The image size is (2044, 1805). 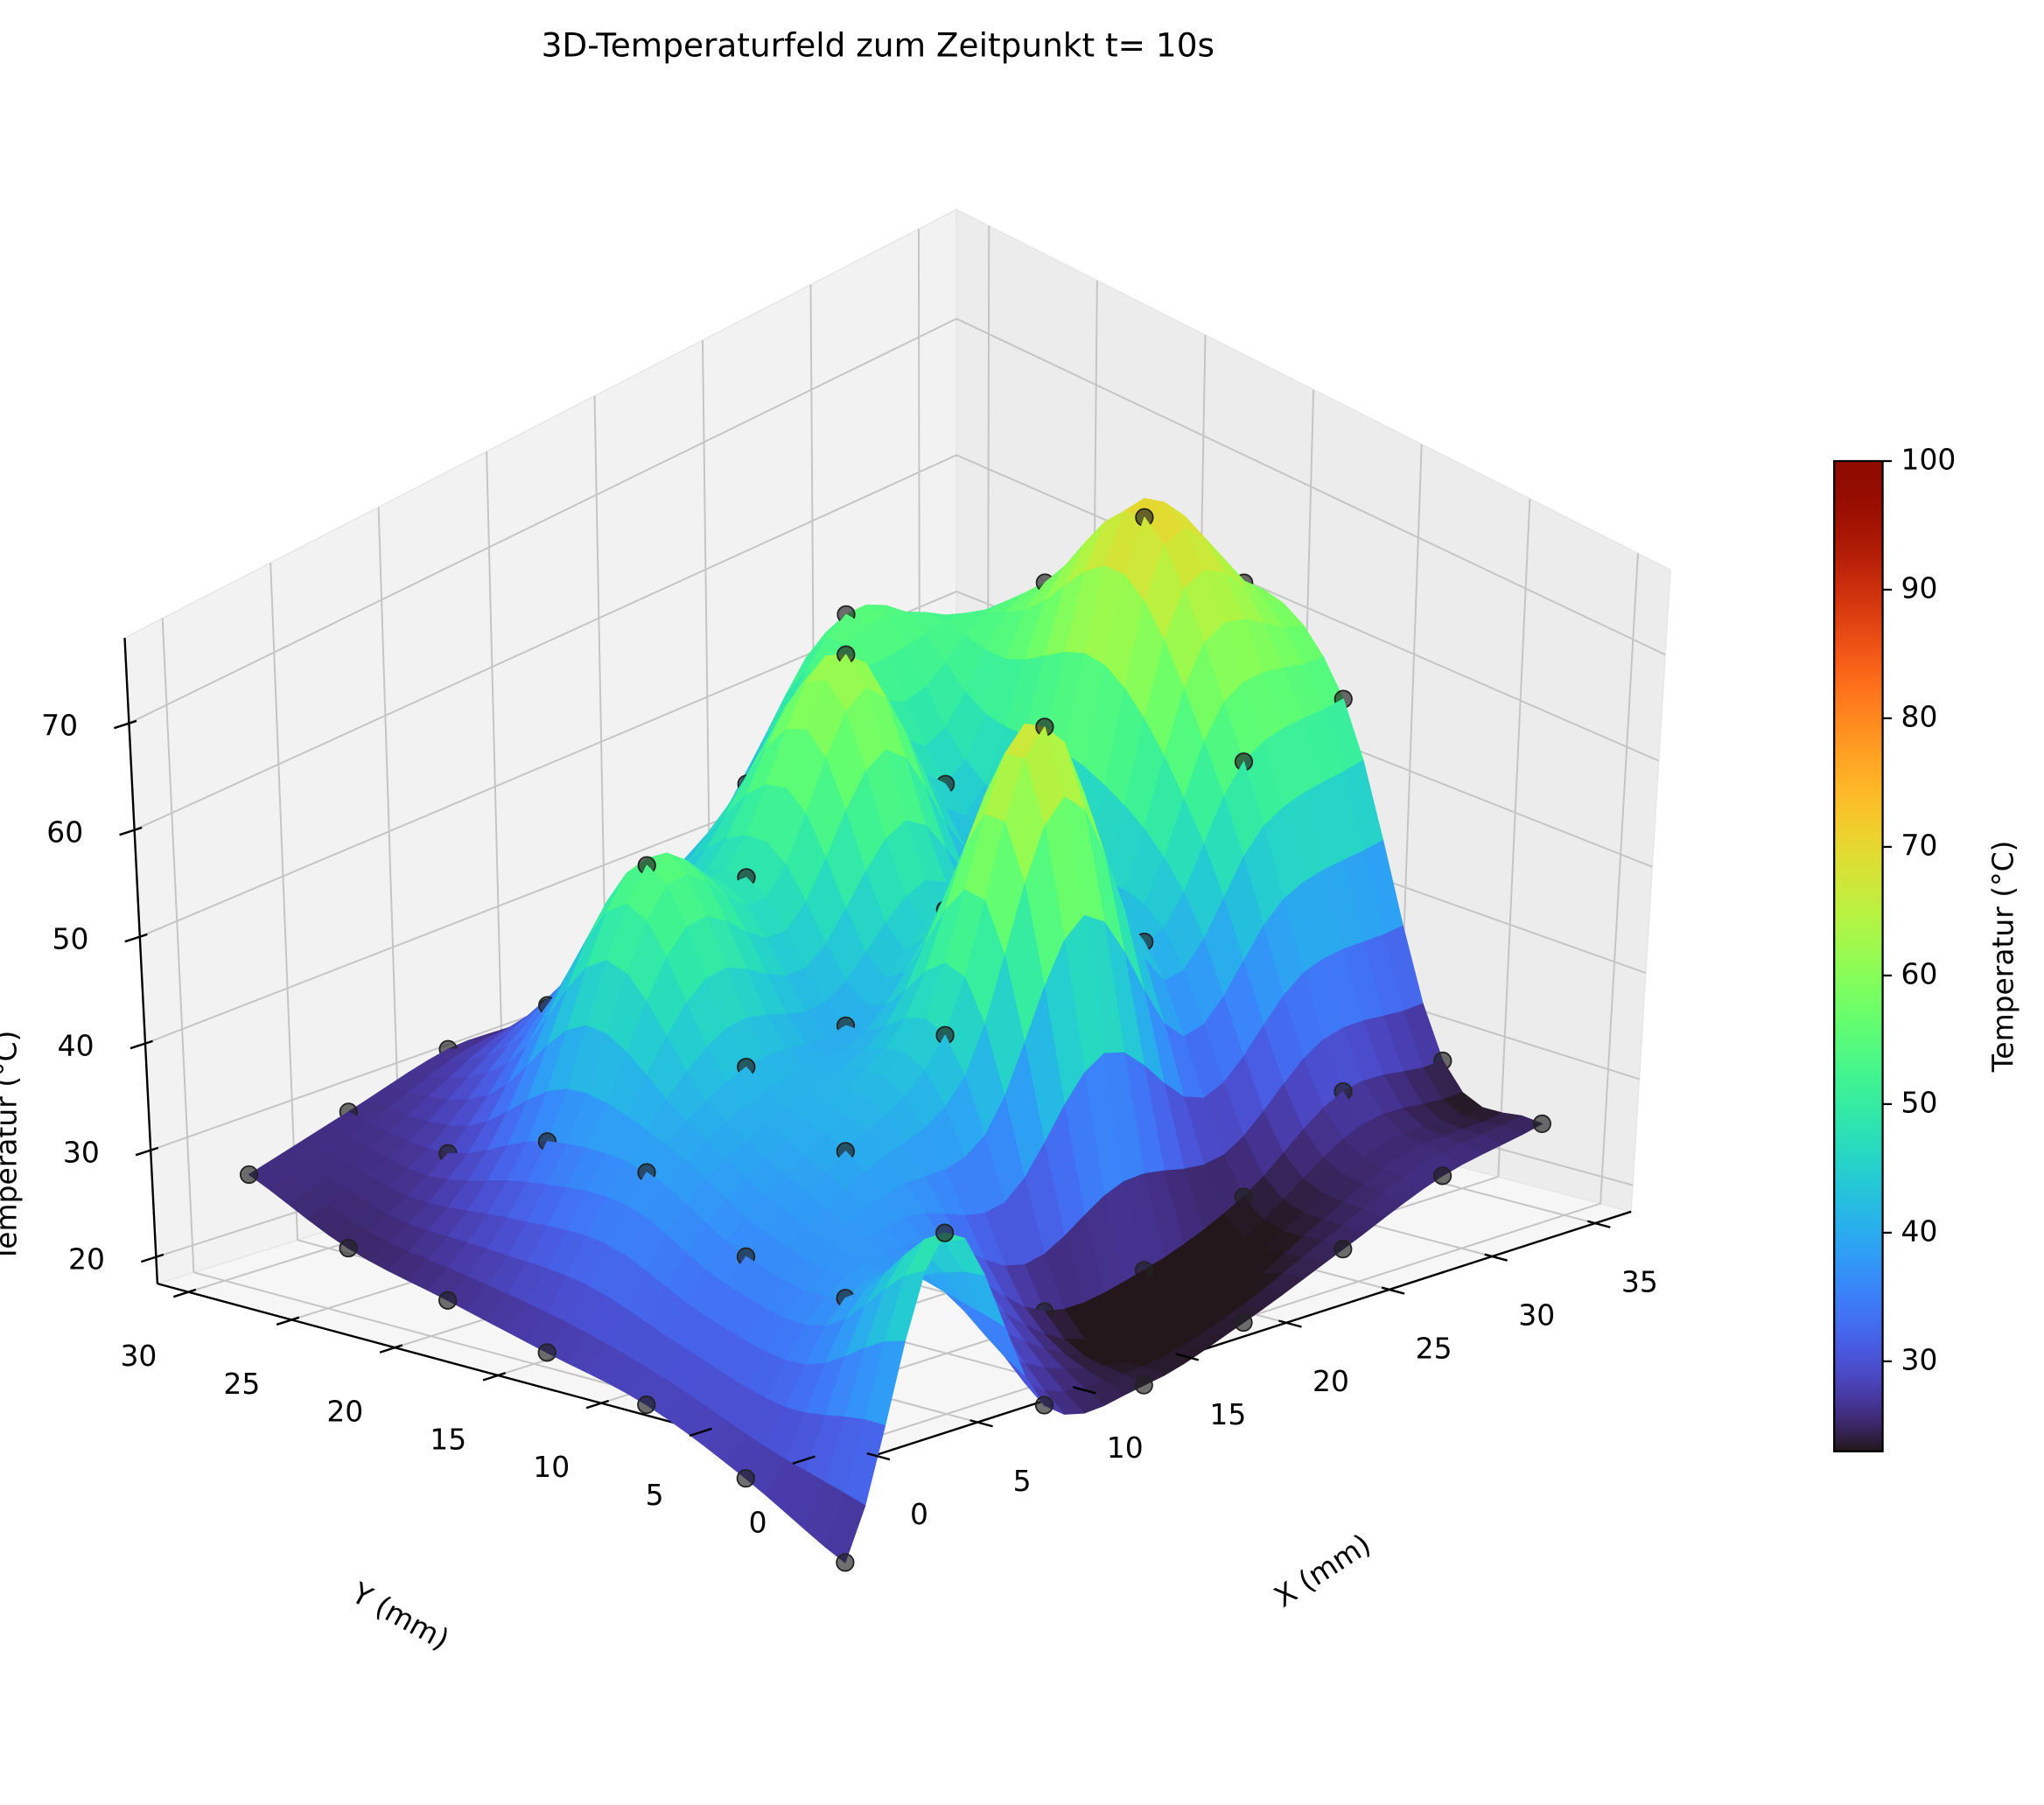 What do you see at coordinates (1536, 1315) in the screenshot?
I see `x-tick-label: 30` at bounding box center [1536, 1315].